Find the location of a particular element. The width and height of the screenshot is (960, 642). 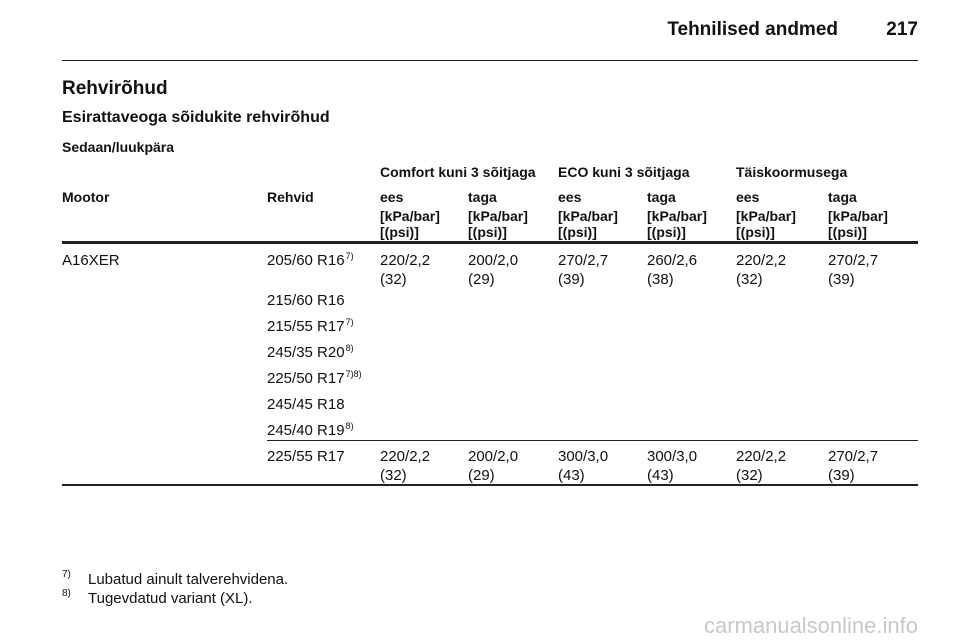

watermark: carmanualsonline.info is located at coordinates (810, 625).